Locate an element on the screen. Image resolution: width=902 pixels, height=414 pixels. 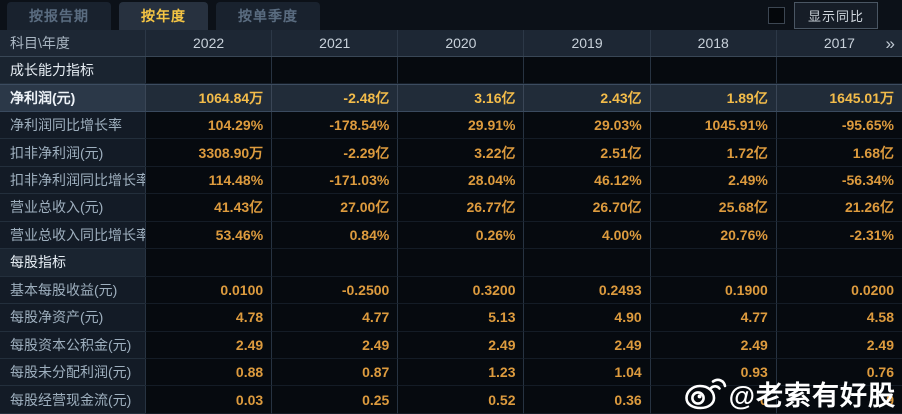
cell-value: 4.90 is located at coordinates (586, 318).